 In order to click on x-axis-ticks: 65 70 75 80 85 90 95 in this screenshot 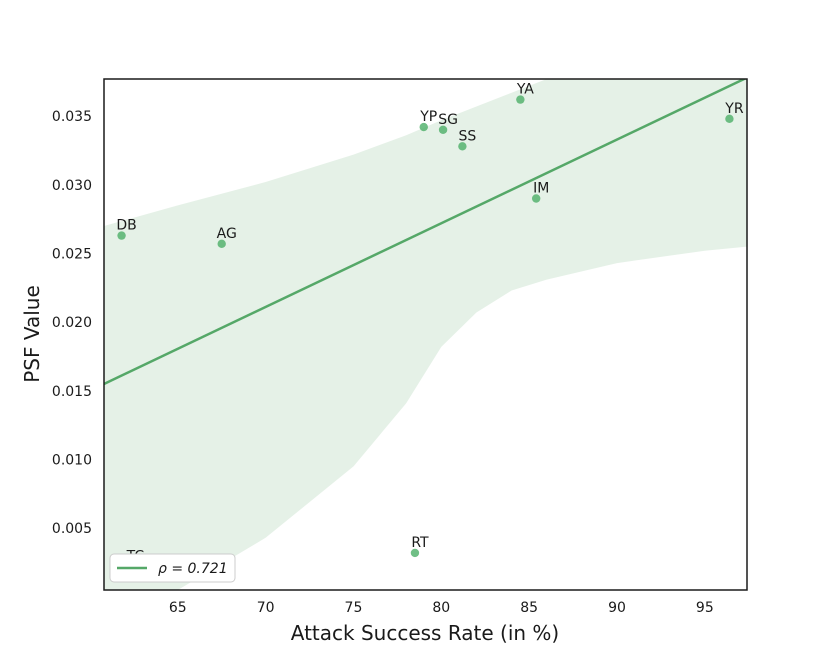, I will do `click(441, 608)`.